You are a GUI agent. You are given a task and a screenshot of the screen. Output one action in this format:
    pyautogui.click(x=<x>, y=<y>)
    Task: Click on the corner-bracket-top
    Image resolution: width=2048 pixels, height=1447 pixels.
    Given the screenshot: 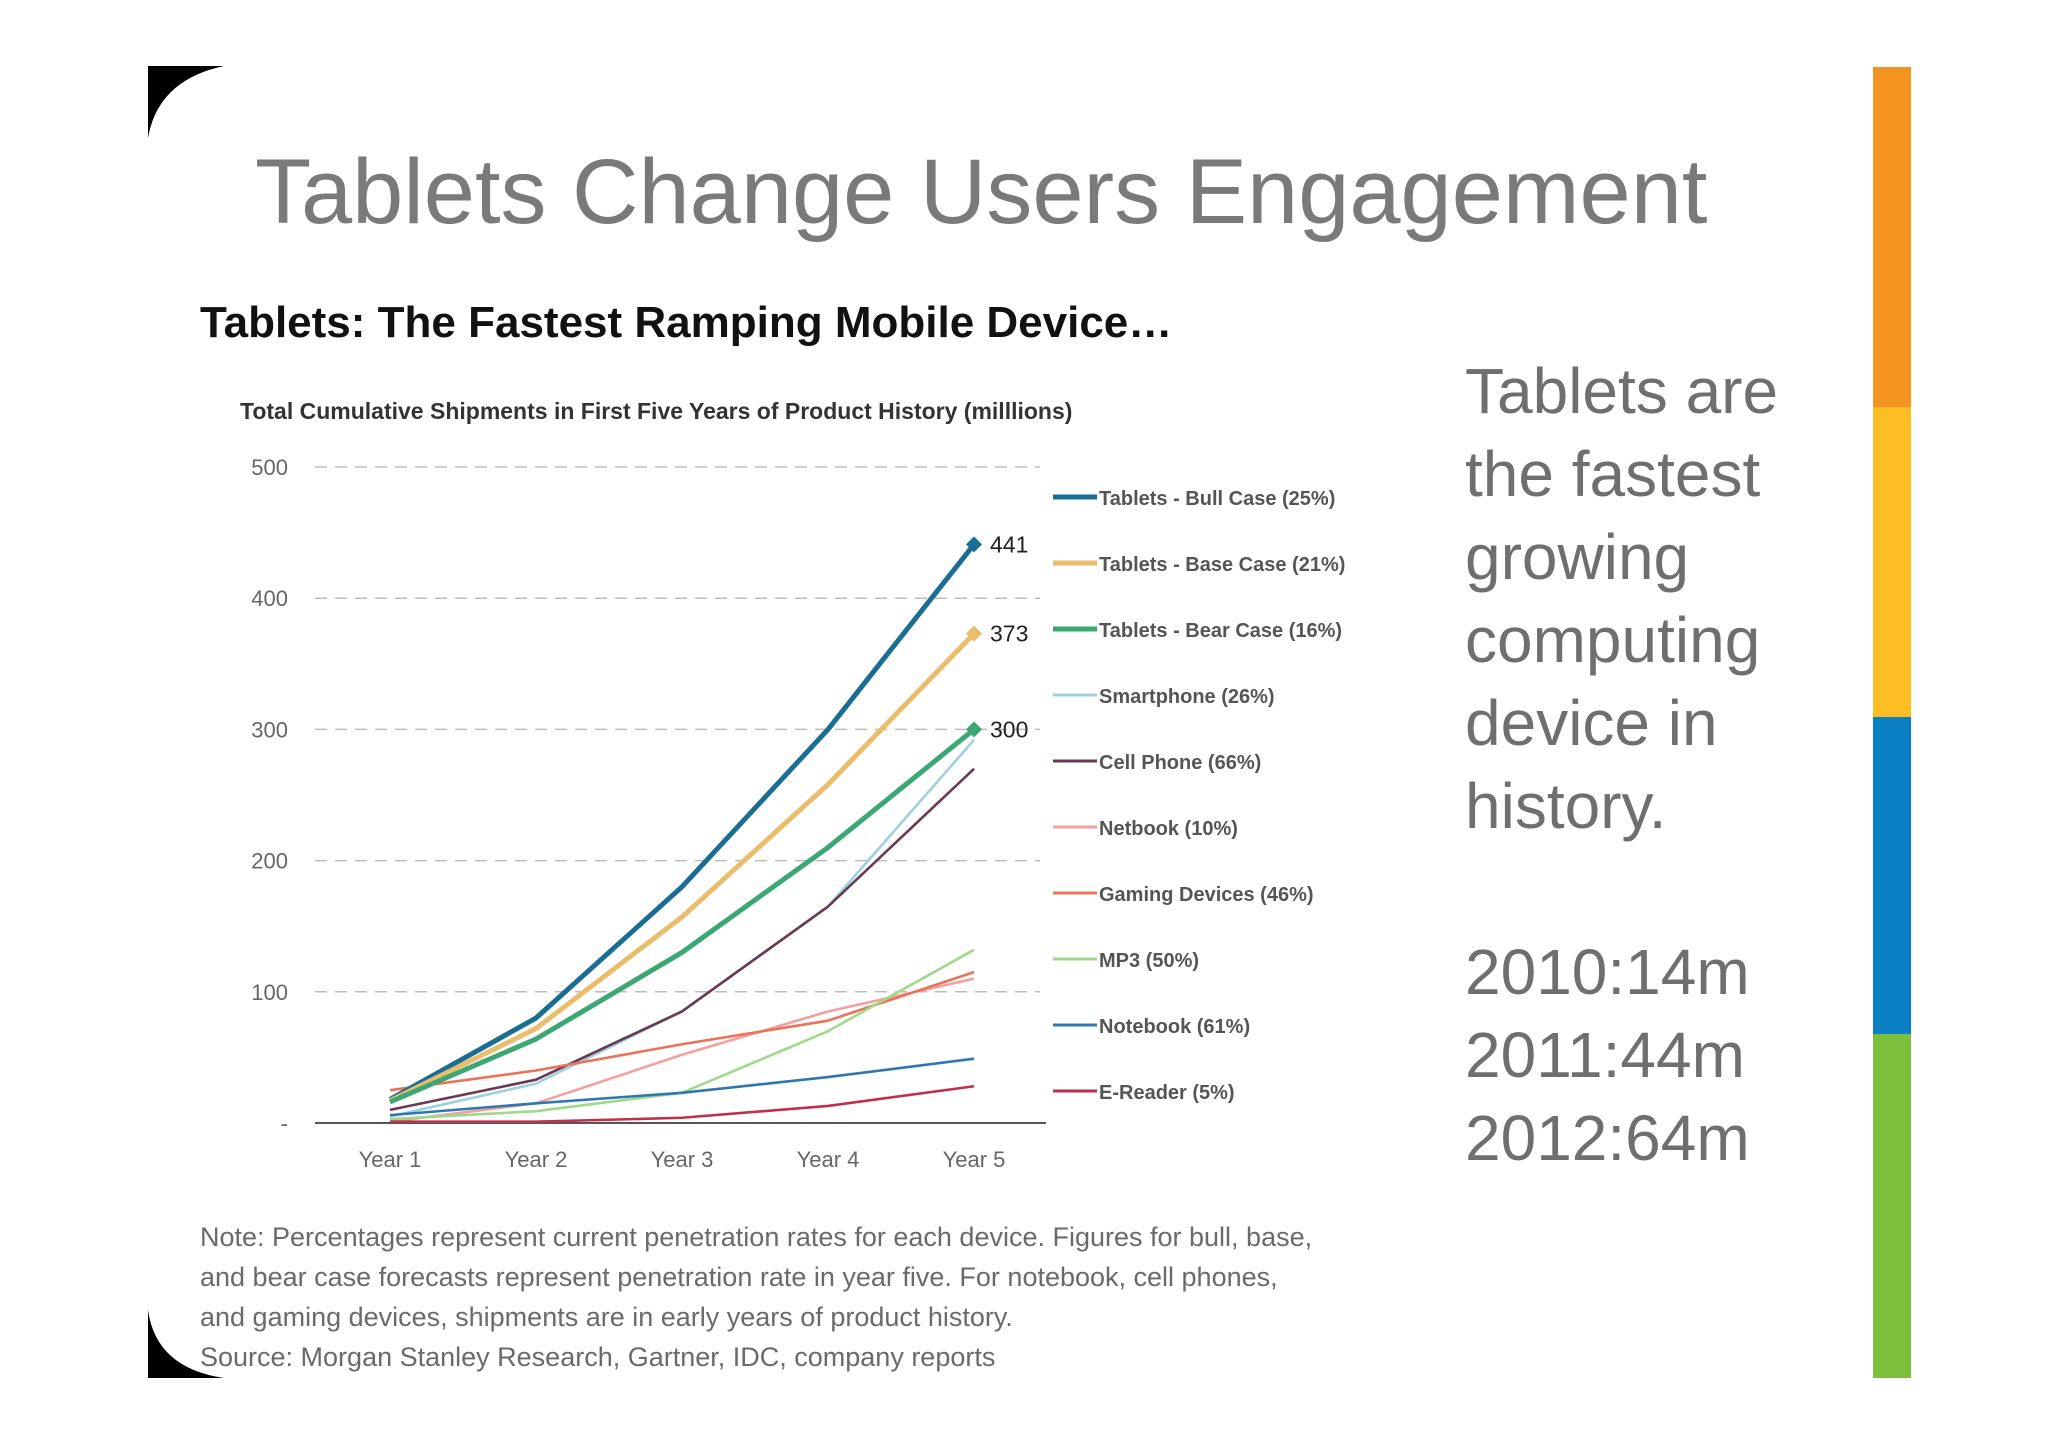 What is the action you would take?
    pyautogui.click(x=186, y=102)
    